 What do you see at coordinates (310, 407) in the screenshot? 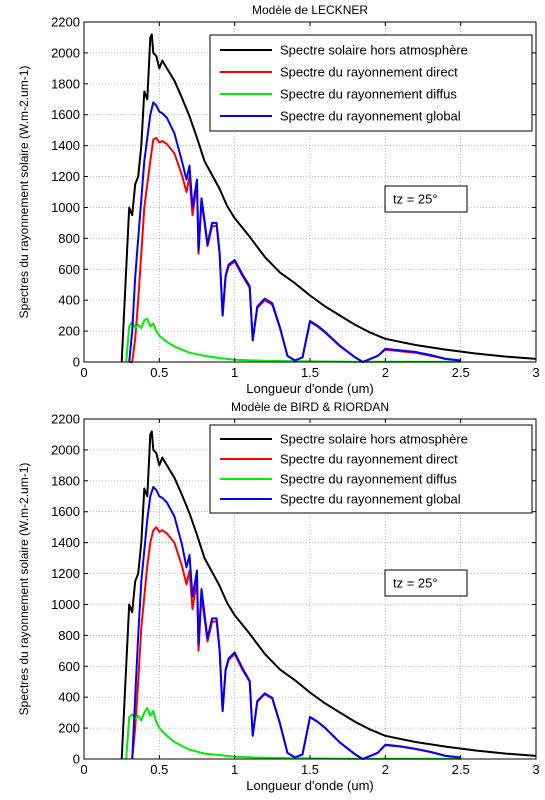
I see `chart-title: Modèle de BIRD & RIORDAN` at bounding box center [310, 407].